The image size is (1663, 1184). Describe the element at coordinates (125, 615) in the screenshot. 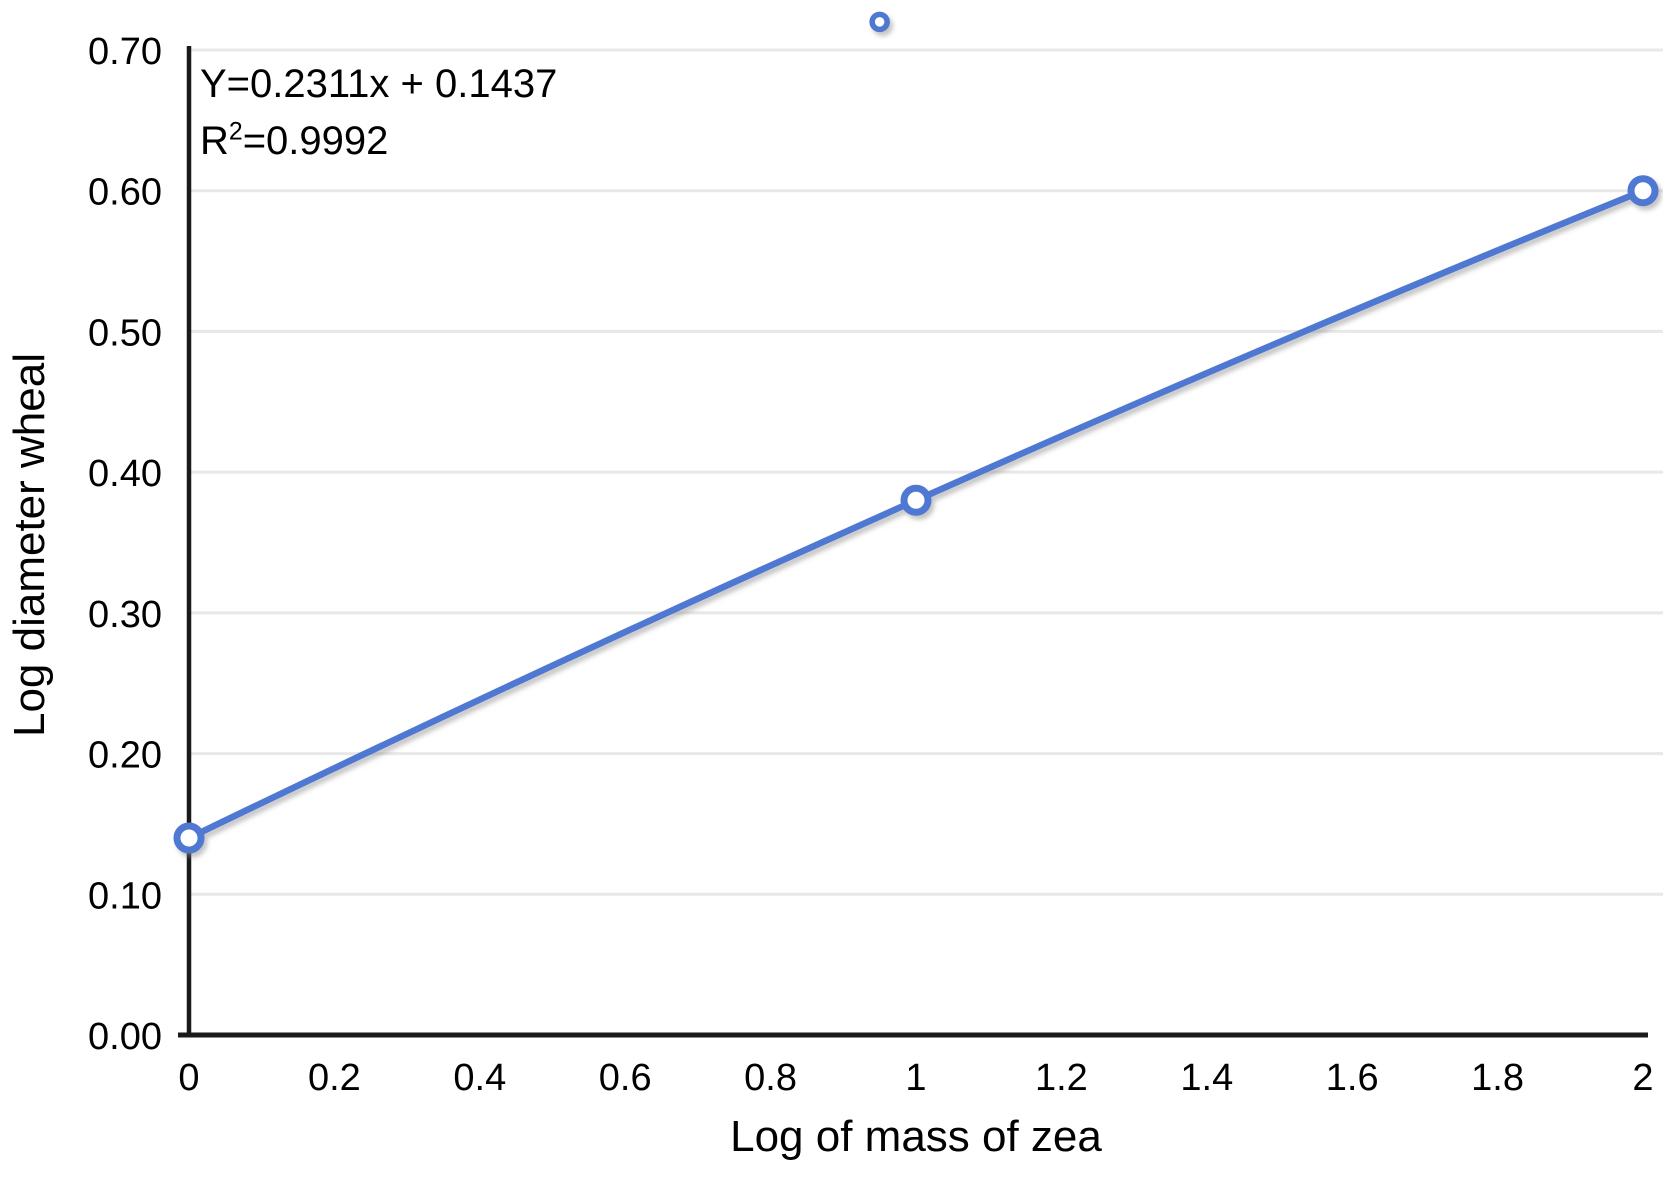

I see `y-tick-label: 0.30` at that location.